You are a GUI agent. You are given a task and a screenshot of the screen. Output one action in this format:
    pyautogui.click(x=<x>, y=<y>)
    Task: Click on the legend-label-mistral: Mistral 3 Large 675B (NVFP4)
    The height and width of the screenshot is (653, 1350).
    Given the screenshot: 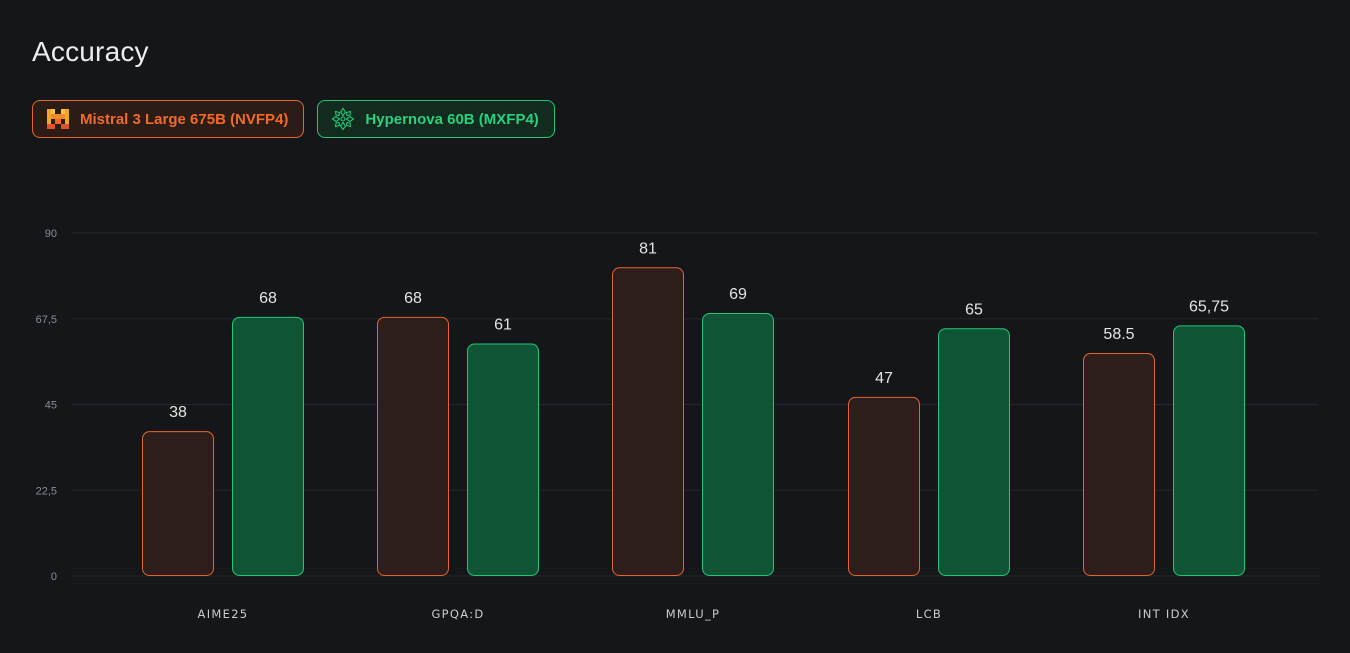 What is the action you would take?
    pyautogui.click(x=184, y=119)
    